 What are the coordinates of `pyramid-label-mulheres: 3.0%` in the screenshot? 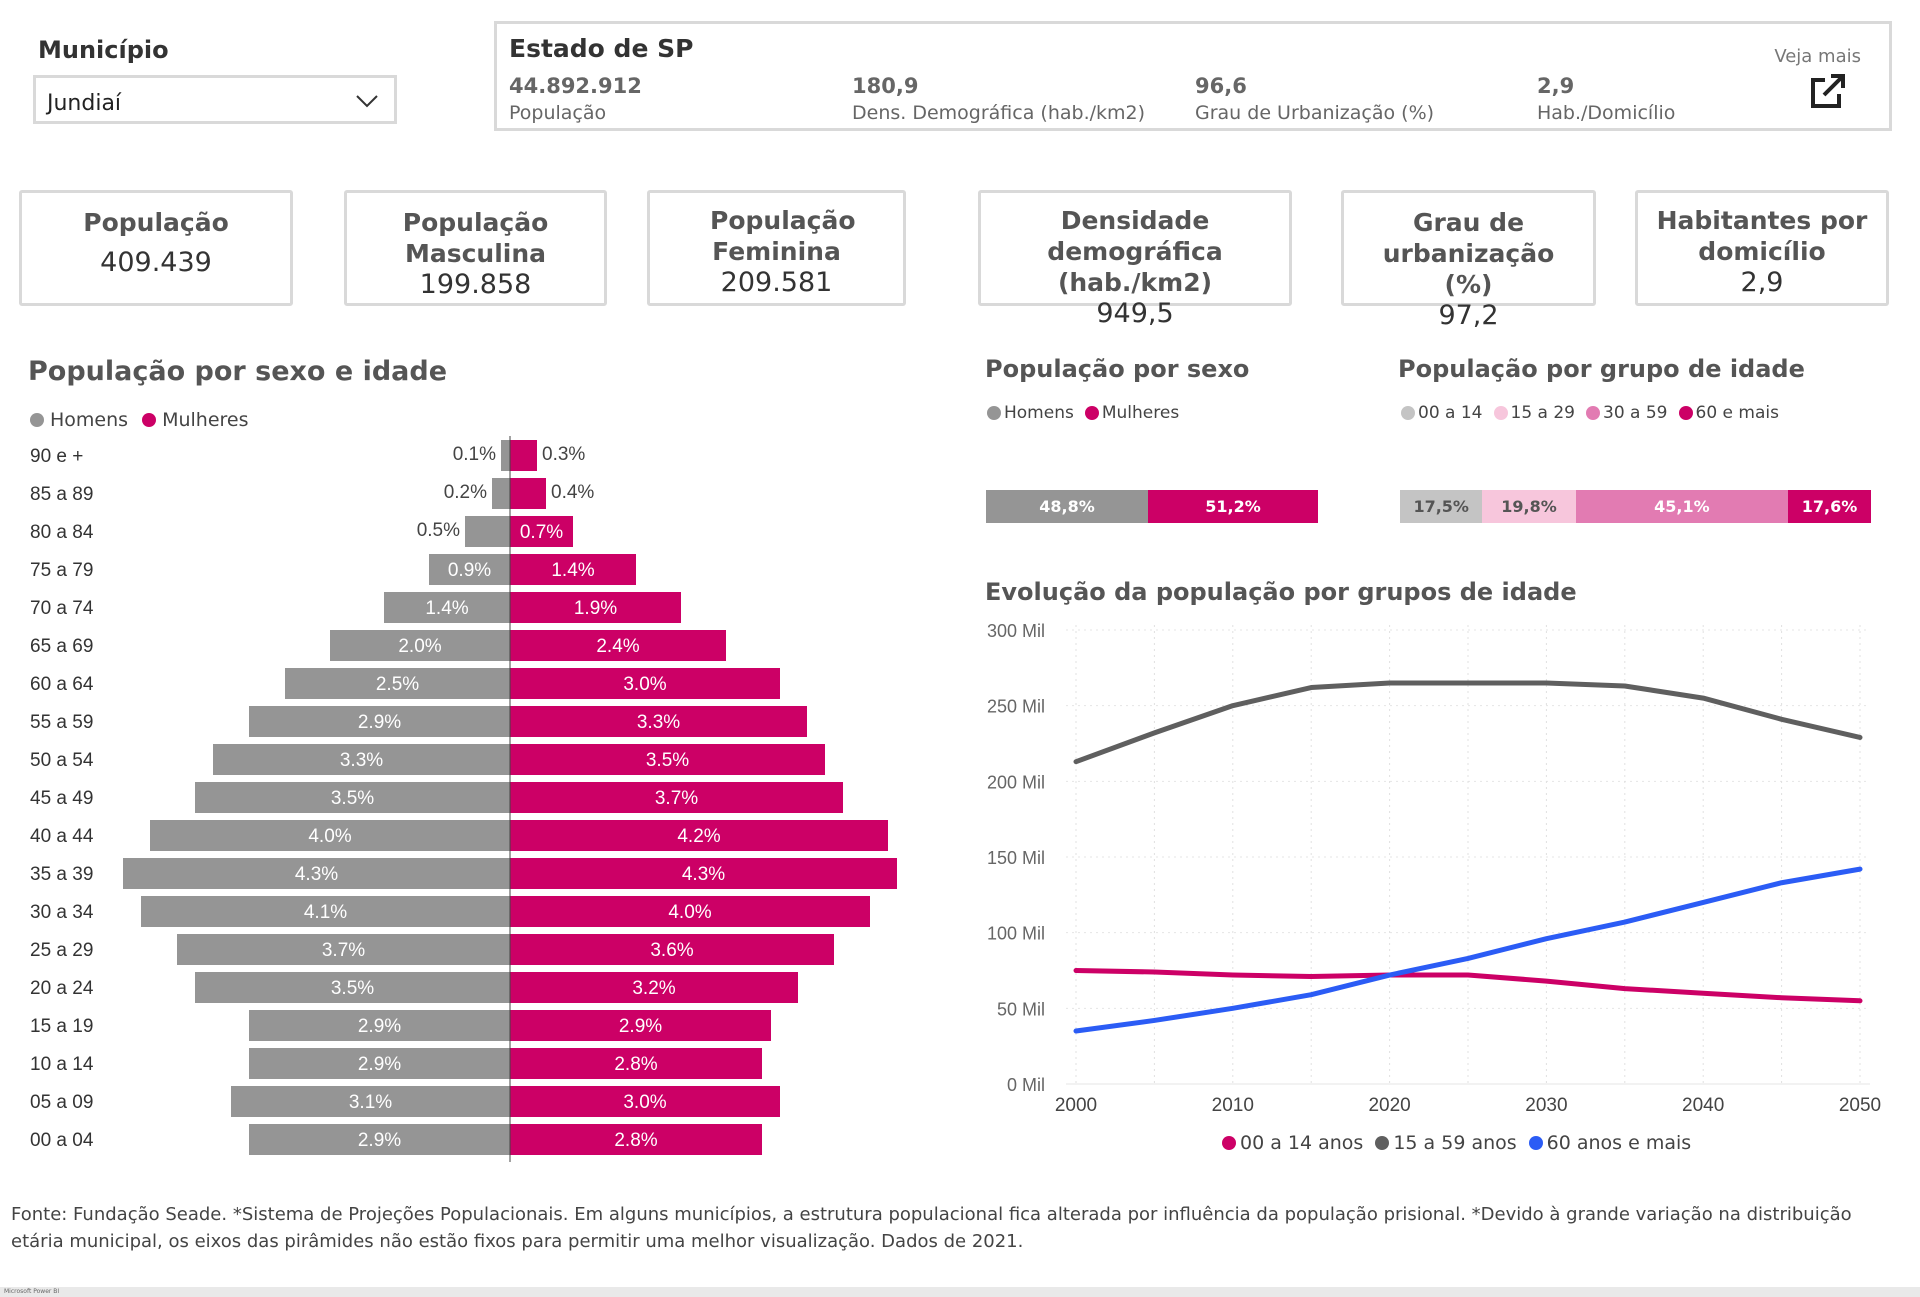 It's located at (644, 684).